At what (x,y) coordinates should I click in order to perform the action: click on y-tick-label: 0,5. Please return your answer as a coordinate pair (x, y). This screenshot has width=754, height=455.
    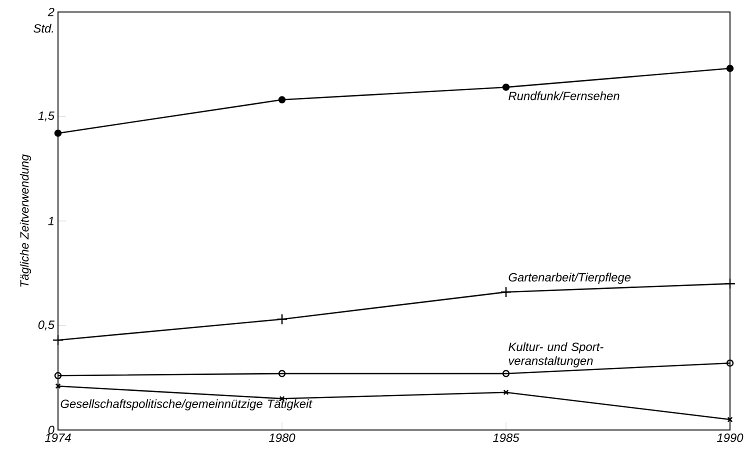
    Looking at the image, I should click on (46, 325).